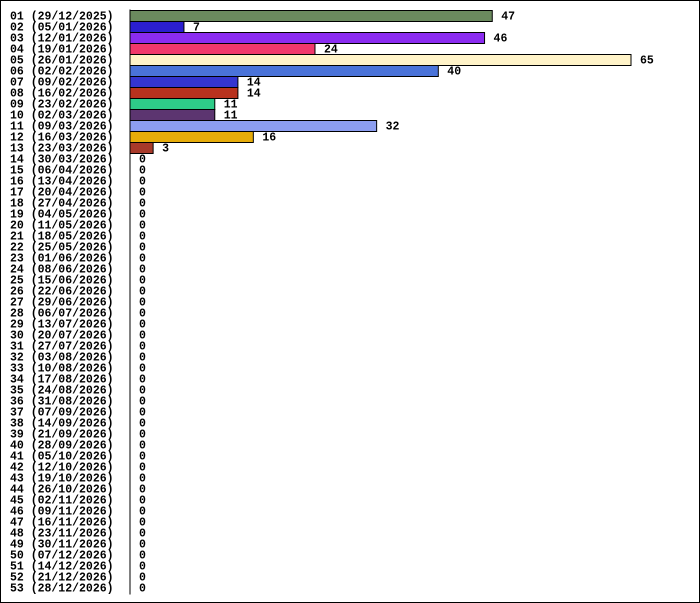  I want to click on value-label: 3, so click(165, 149).